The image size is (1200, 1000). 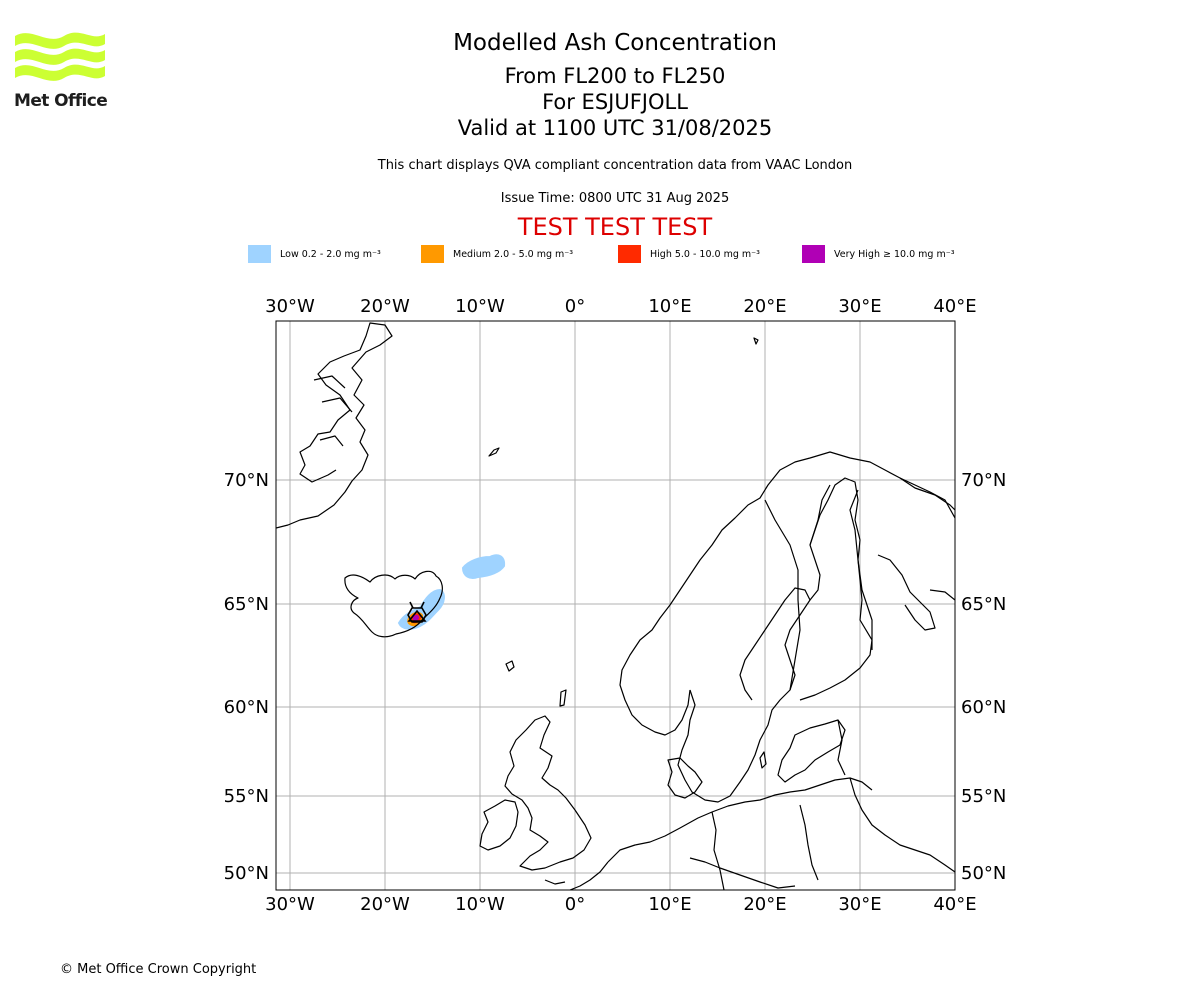 I want to click on legend-item-medium: Medium 2.0 - 5.0 mg m⁻³, so click(x=497, y=254).